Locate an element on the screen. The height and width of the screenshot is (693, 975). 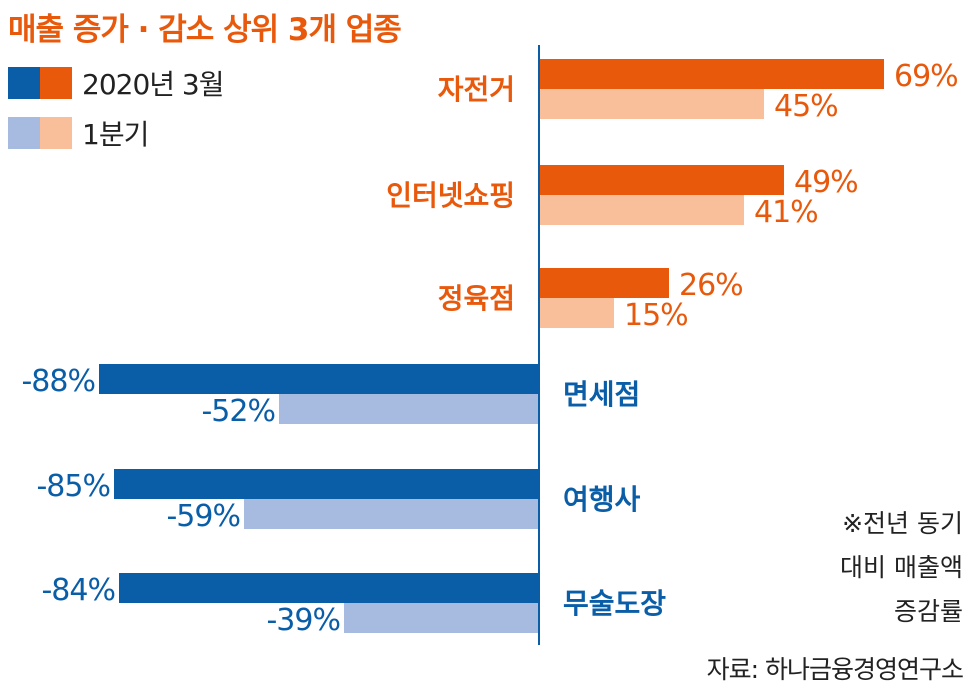
note-line: ※전년 동기 is located at coordinates (902, 523).